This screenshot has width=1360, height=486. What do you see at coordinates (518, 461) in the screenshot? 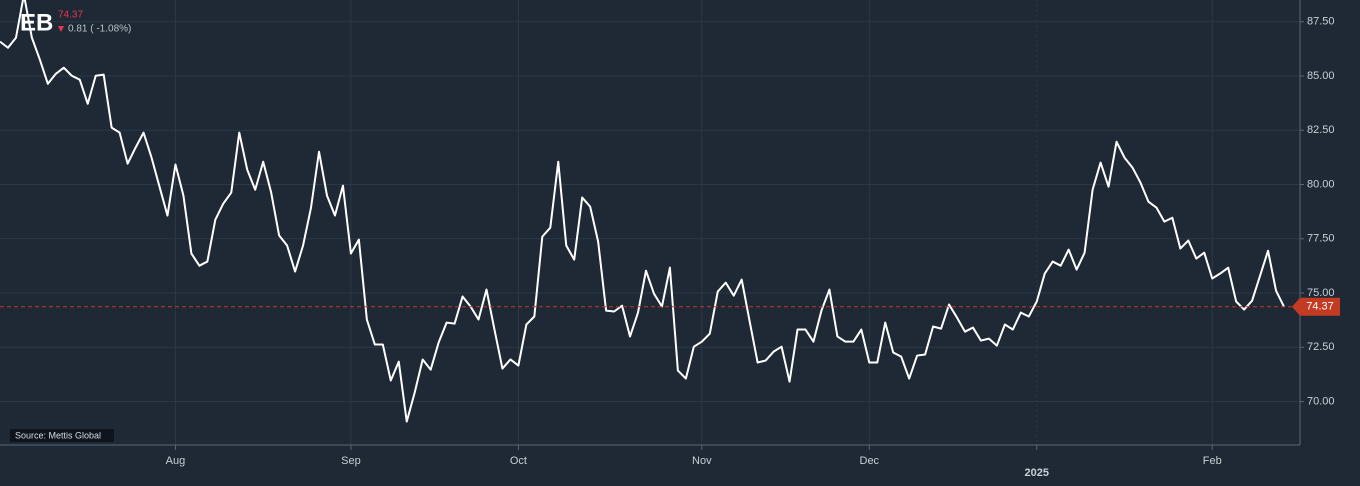
I see `x-tick-label: Oct` at bounding box center [518, 461].